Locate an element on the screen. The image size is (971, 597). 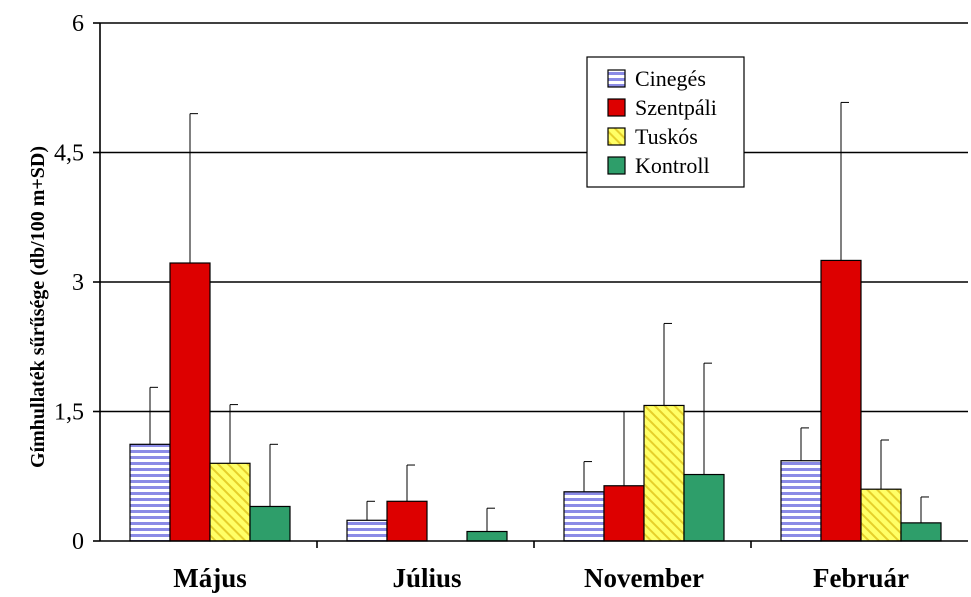
bar-cinegés-május is located at coordinates (150, 492).